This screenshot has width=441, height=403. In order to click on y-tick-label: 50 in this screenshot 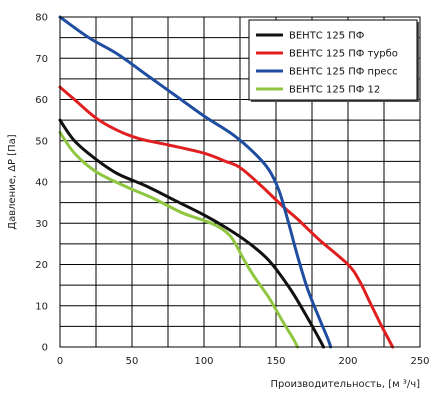, I will do `click(41, 141)`.